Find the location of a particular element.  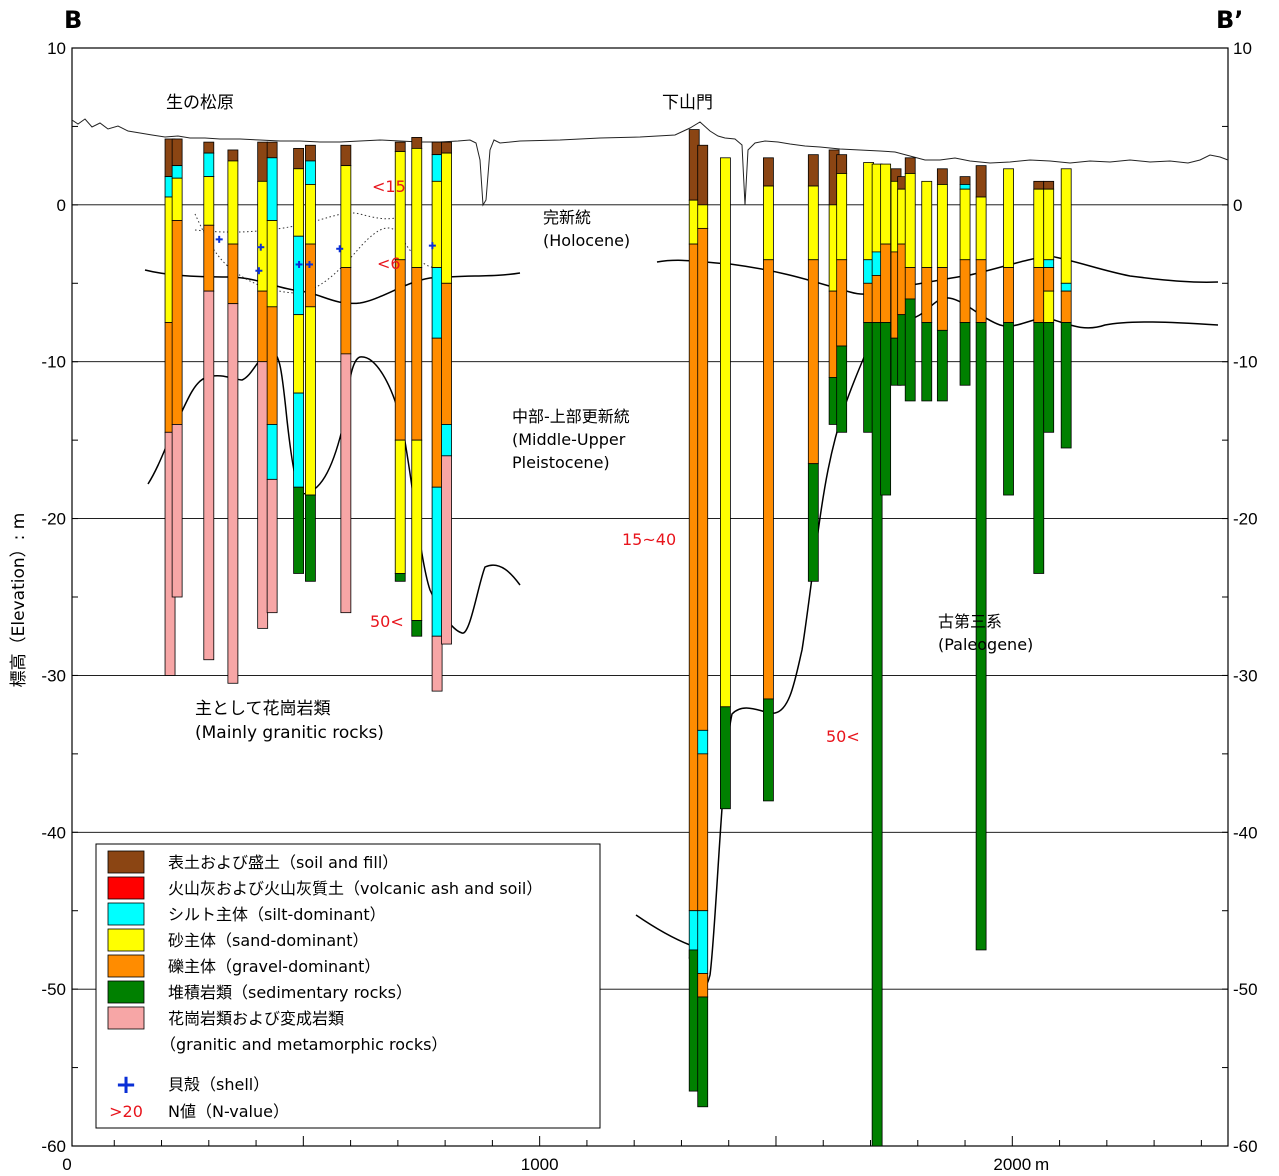

pleistocene-base-line-left is located at coordinates (334, 492).